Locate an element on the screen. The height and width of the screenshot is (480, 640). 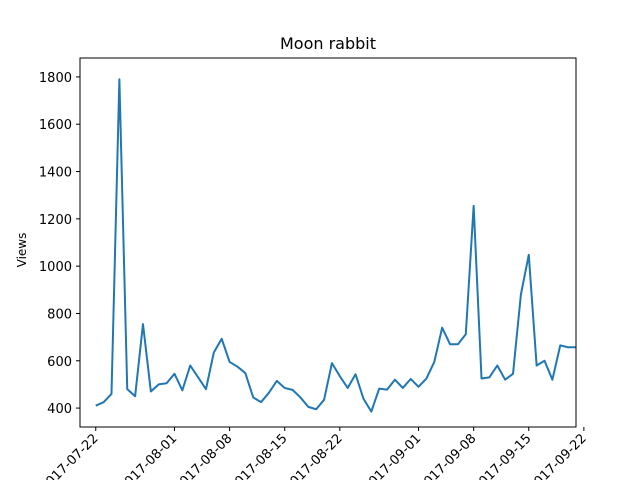
y-tick-label: 400 is located at coordinates (59, 409).